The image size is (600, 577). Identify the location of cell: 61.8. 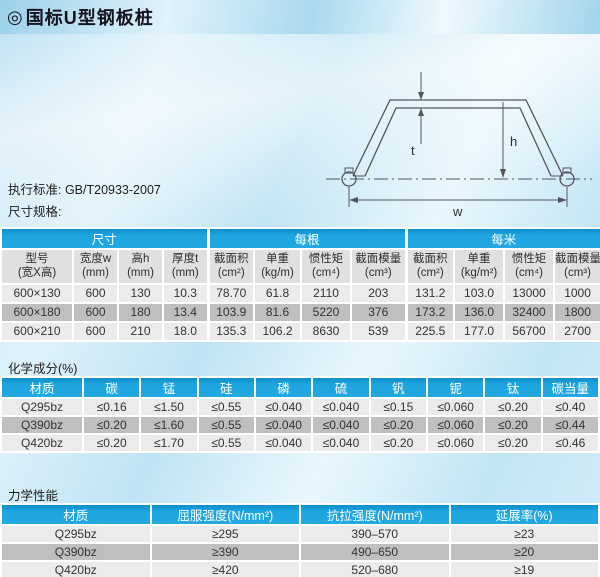
(278, 293).